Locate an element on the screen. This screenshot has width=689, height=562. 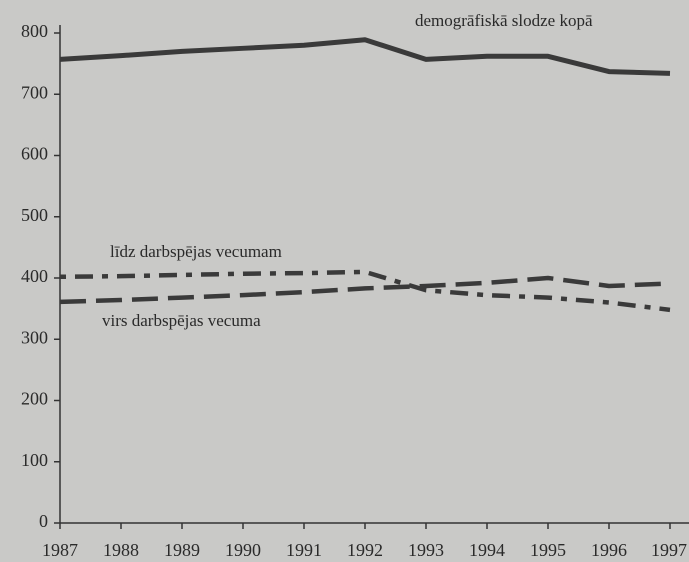
y-tick-label: 600 is located at coordinates (34, 154).